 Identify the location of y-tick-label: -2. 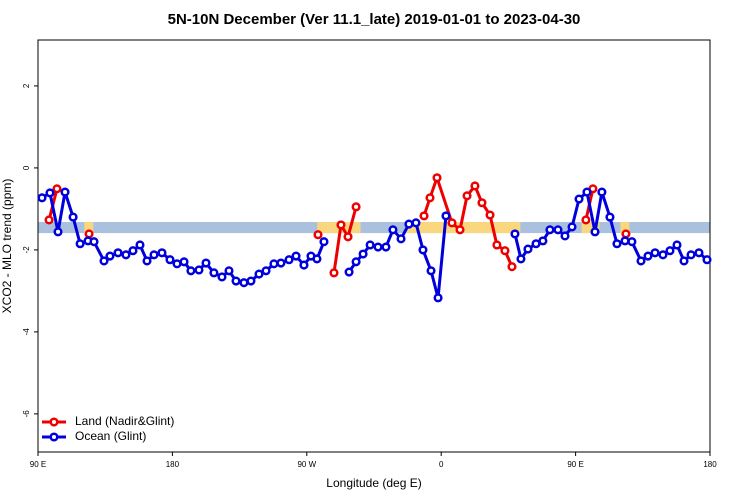
(26, 250).